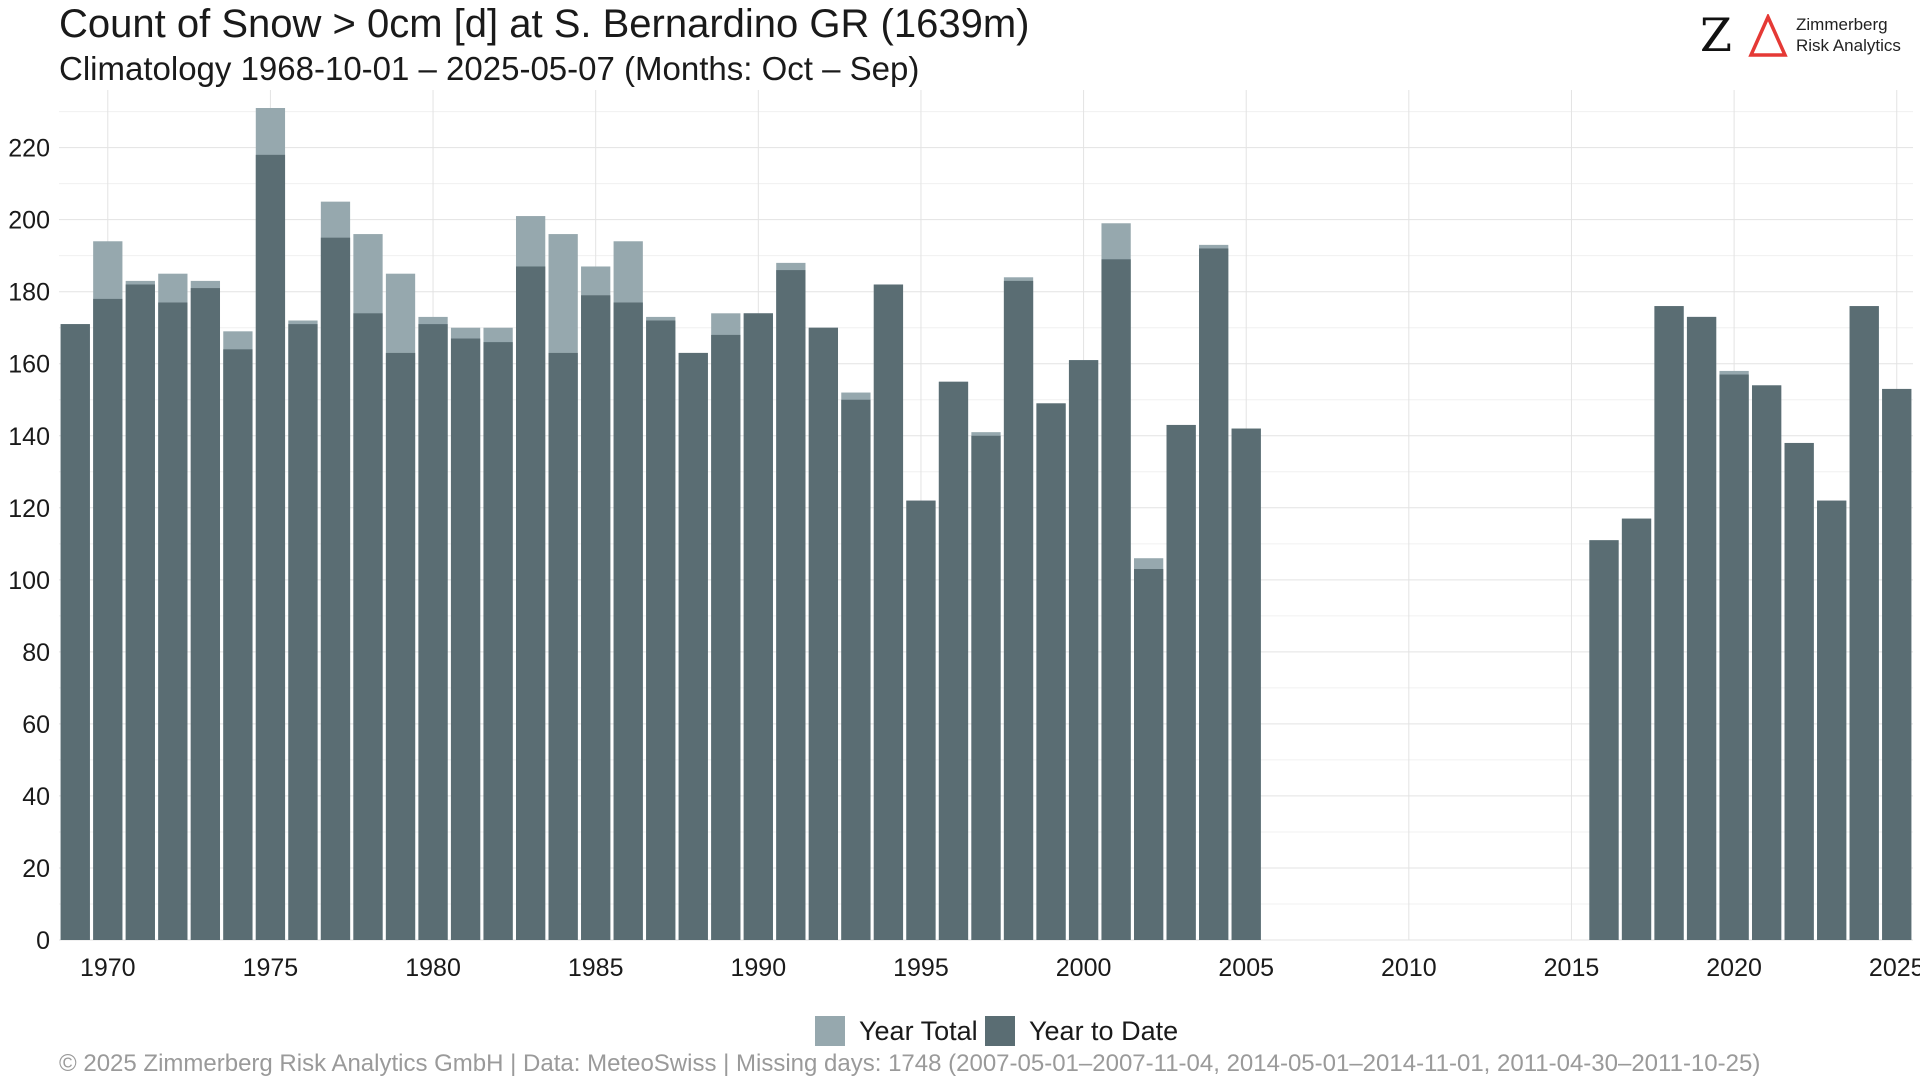  What do you see at coordinates (563, 646) in the screenshot?
I see `bar-year-to-date-1984` at bounding box center [563, 646].